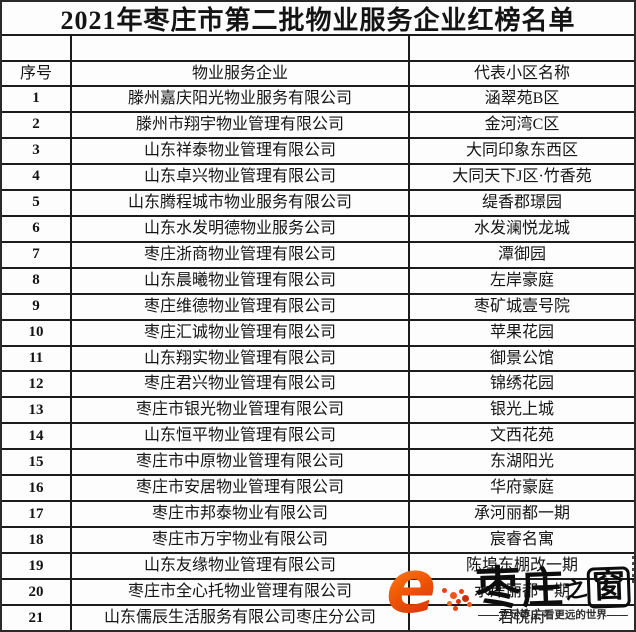 This screenshot has height=632, width=636. Describe the element at coordinates (521, 410) in the screenshot. I see `cell-community: 银光上城` at that location.